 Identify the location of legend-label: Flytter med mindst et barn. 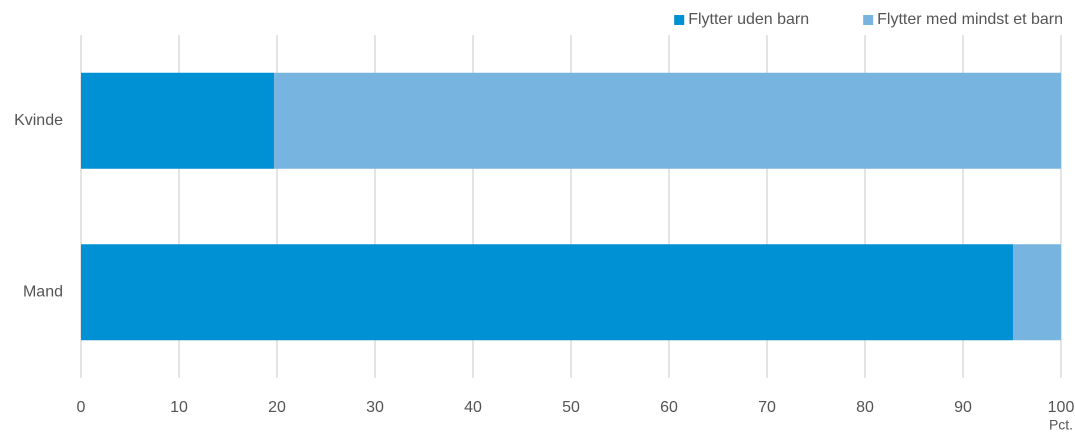
(970, 19).